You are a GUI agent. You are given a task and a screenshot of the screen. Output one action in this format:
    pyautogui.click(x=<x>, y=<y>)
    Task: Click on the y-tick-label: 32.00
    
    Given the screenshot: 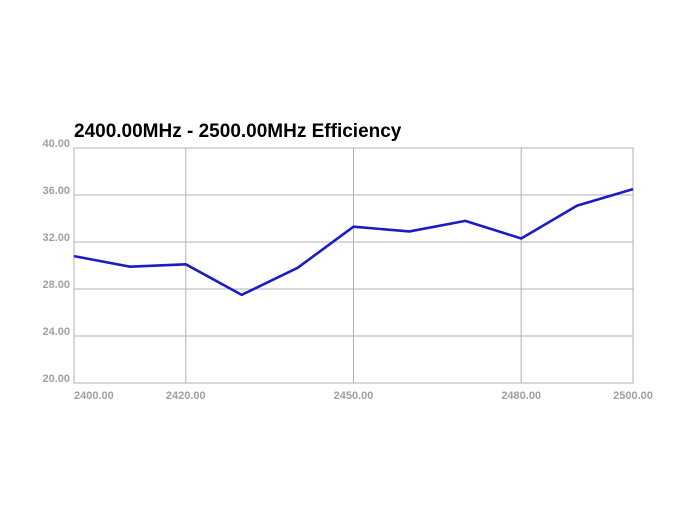 What is the action you would take?
    pyautogui.click(x=56, y=238)
    